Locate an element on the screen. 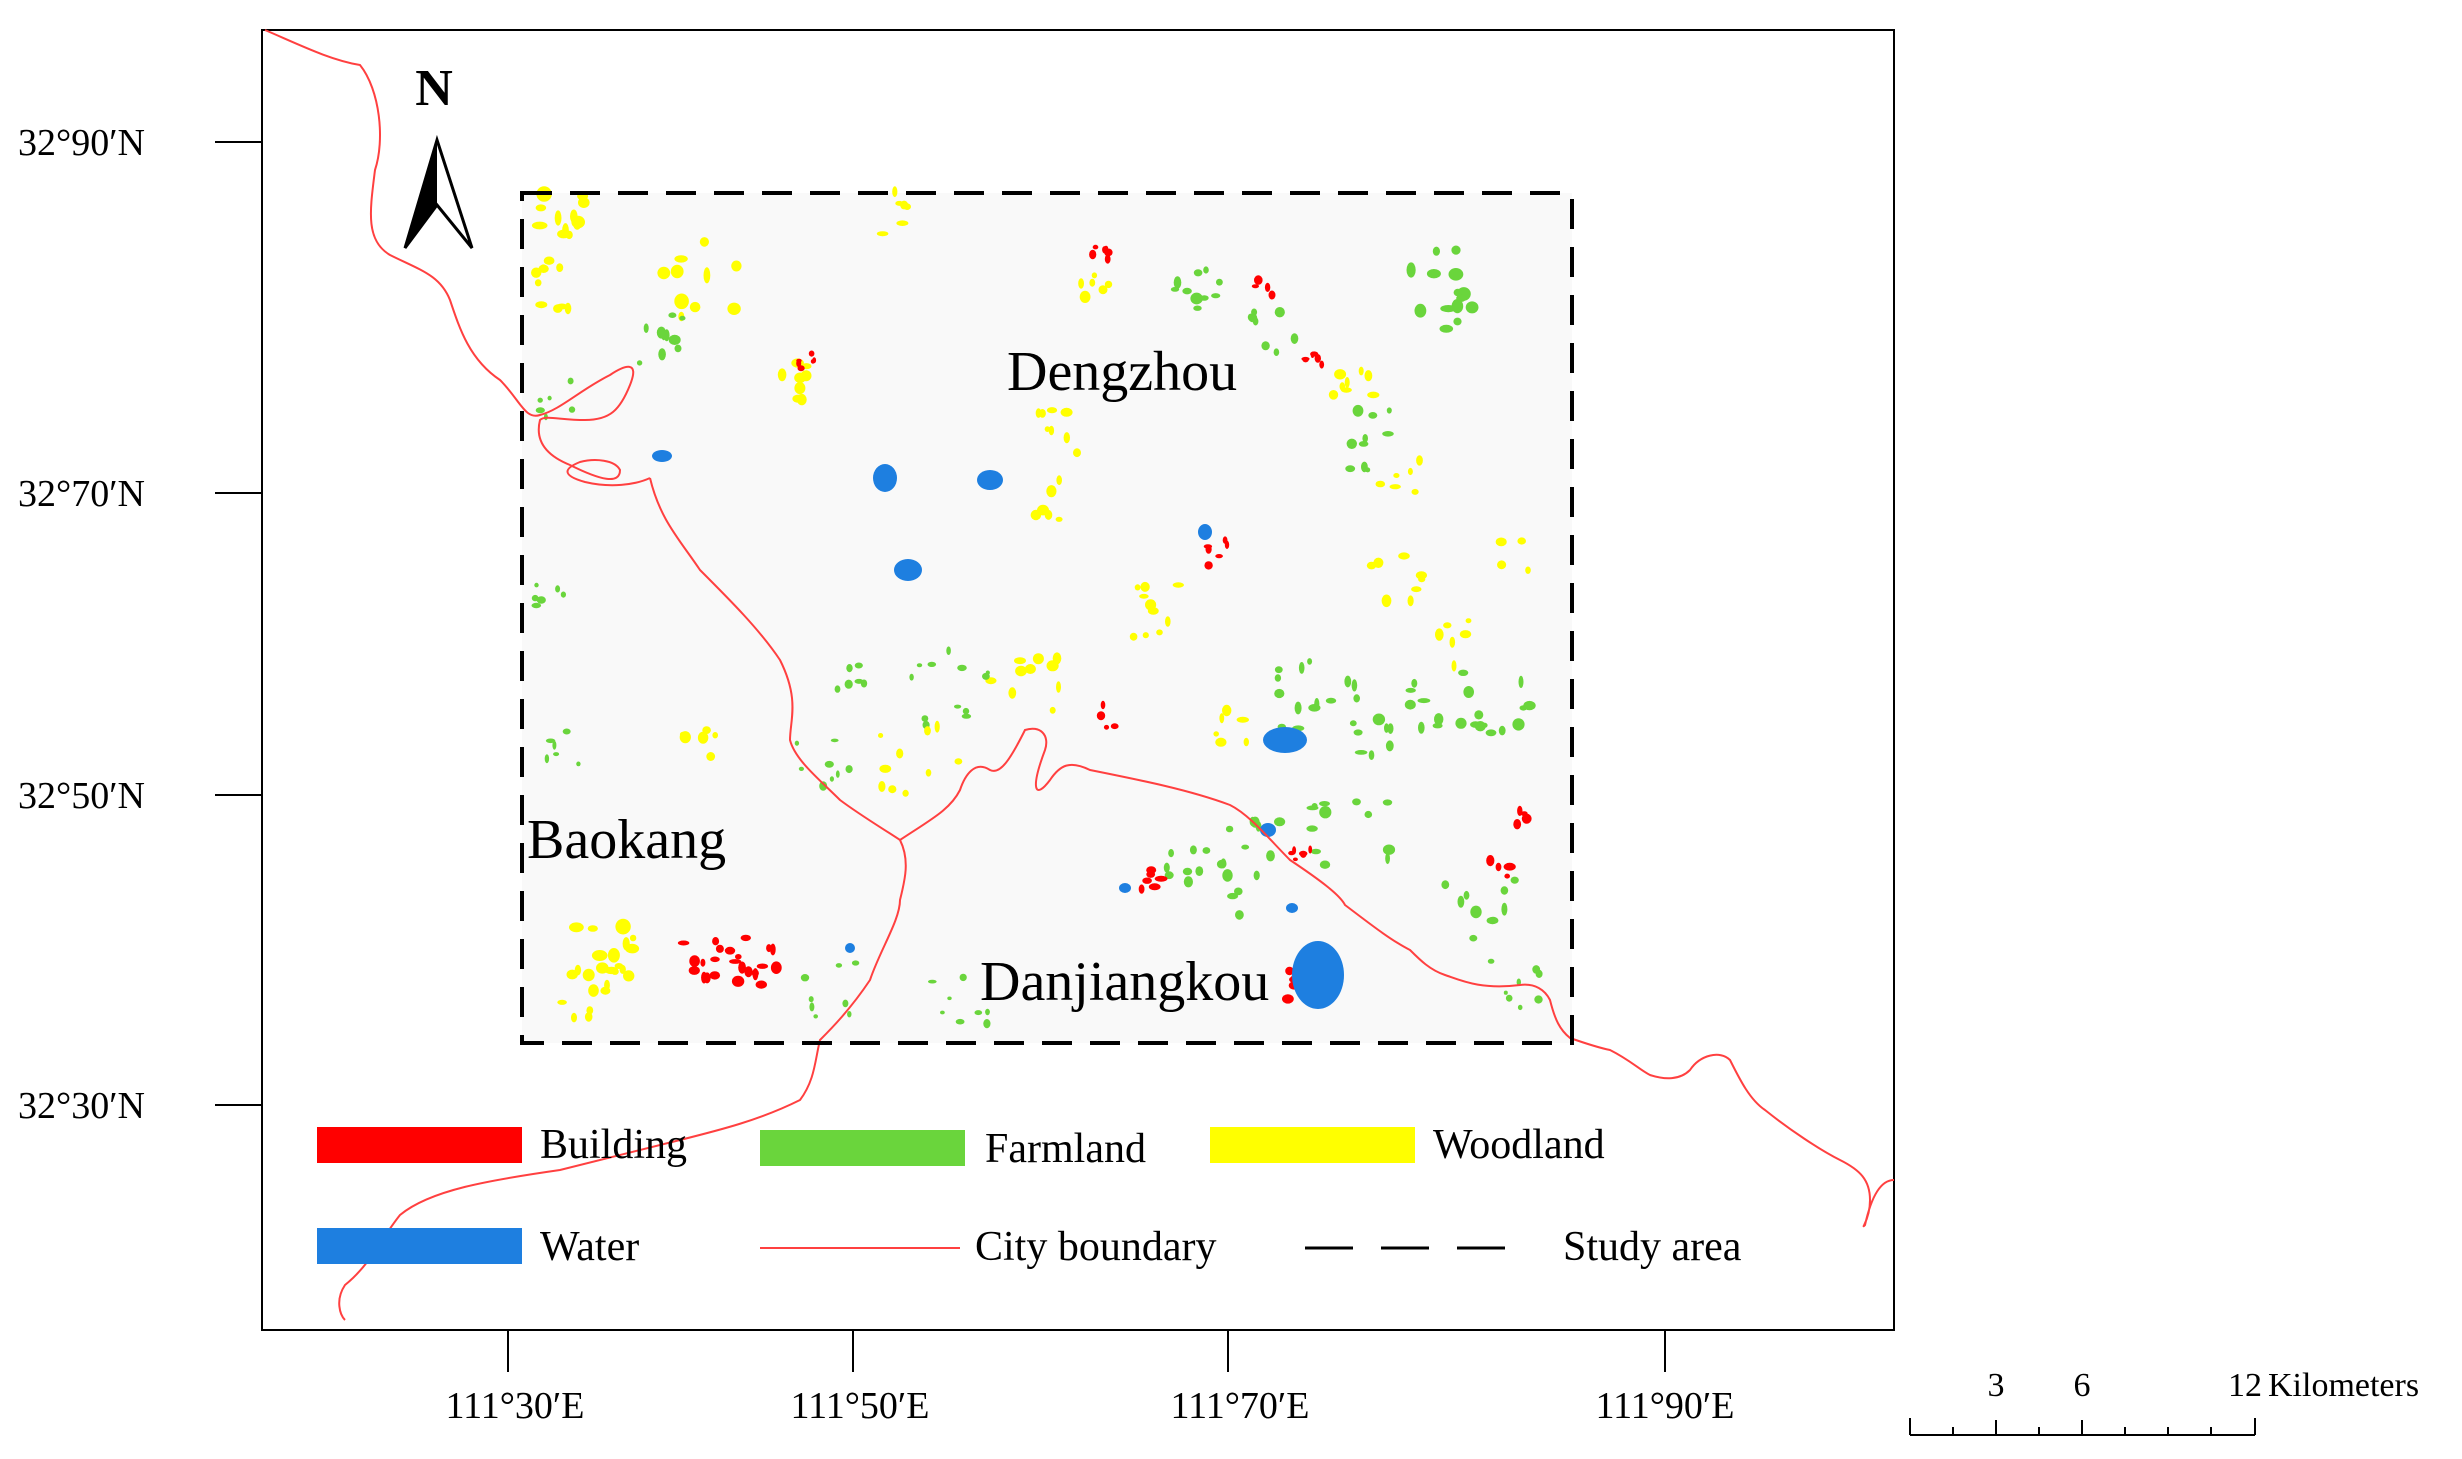 This screenshot has height=1459, width=2462. region-label-danjiangkou: Danjiangkou is located at coordinates (1124, 982).